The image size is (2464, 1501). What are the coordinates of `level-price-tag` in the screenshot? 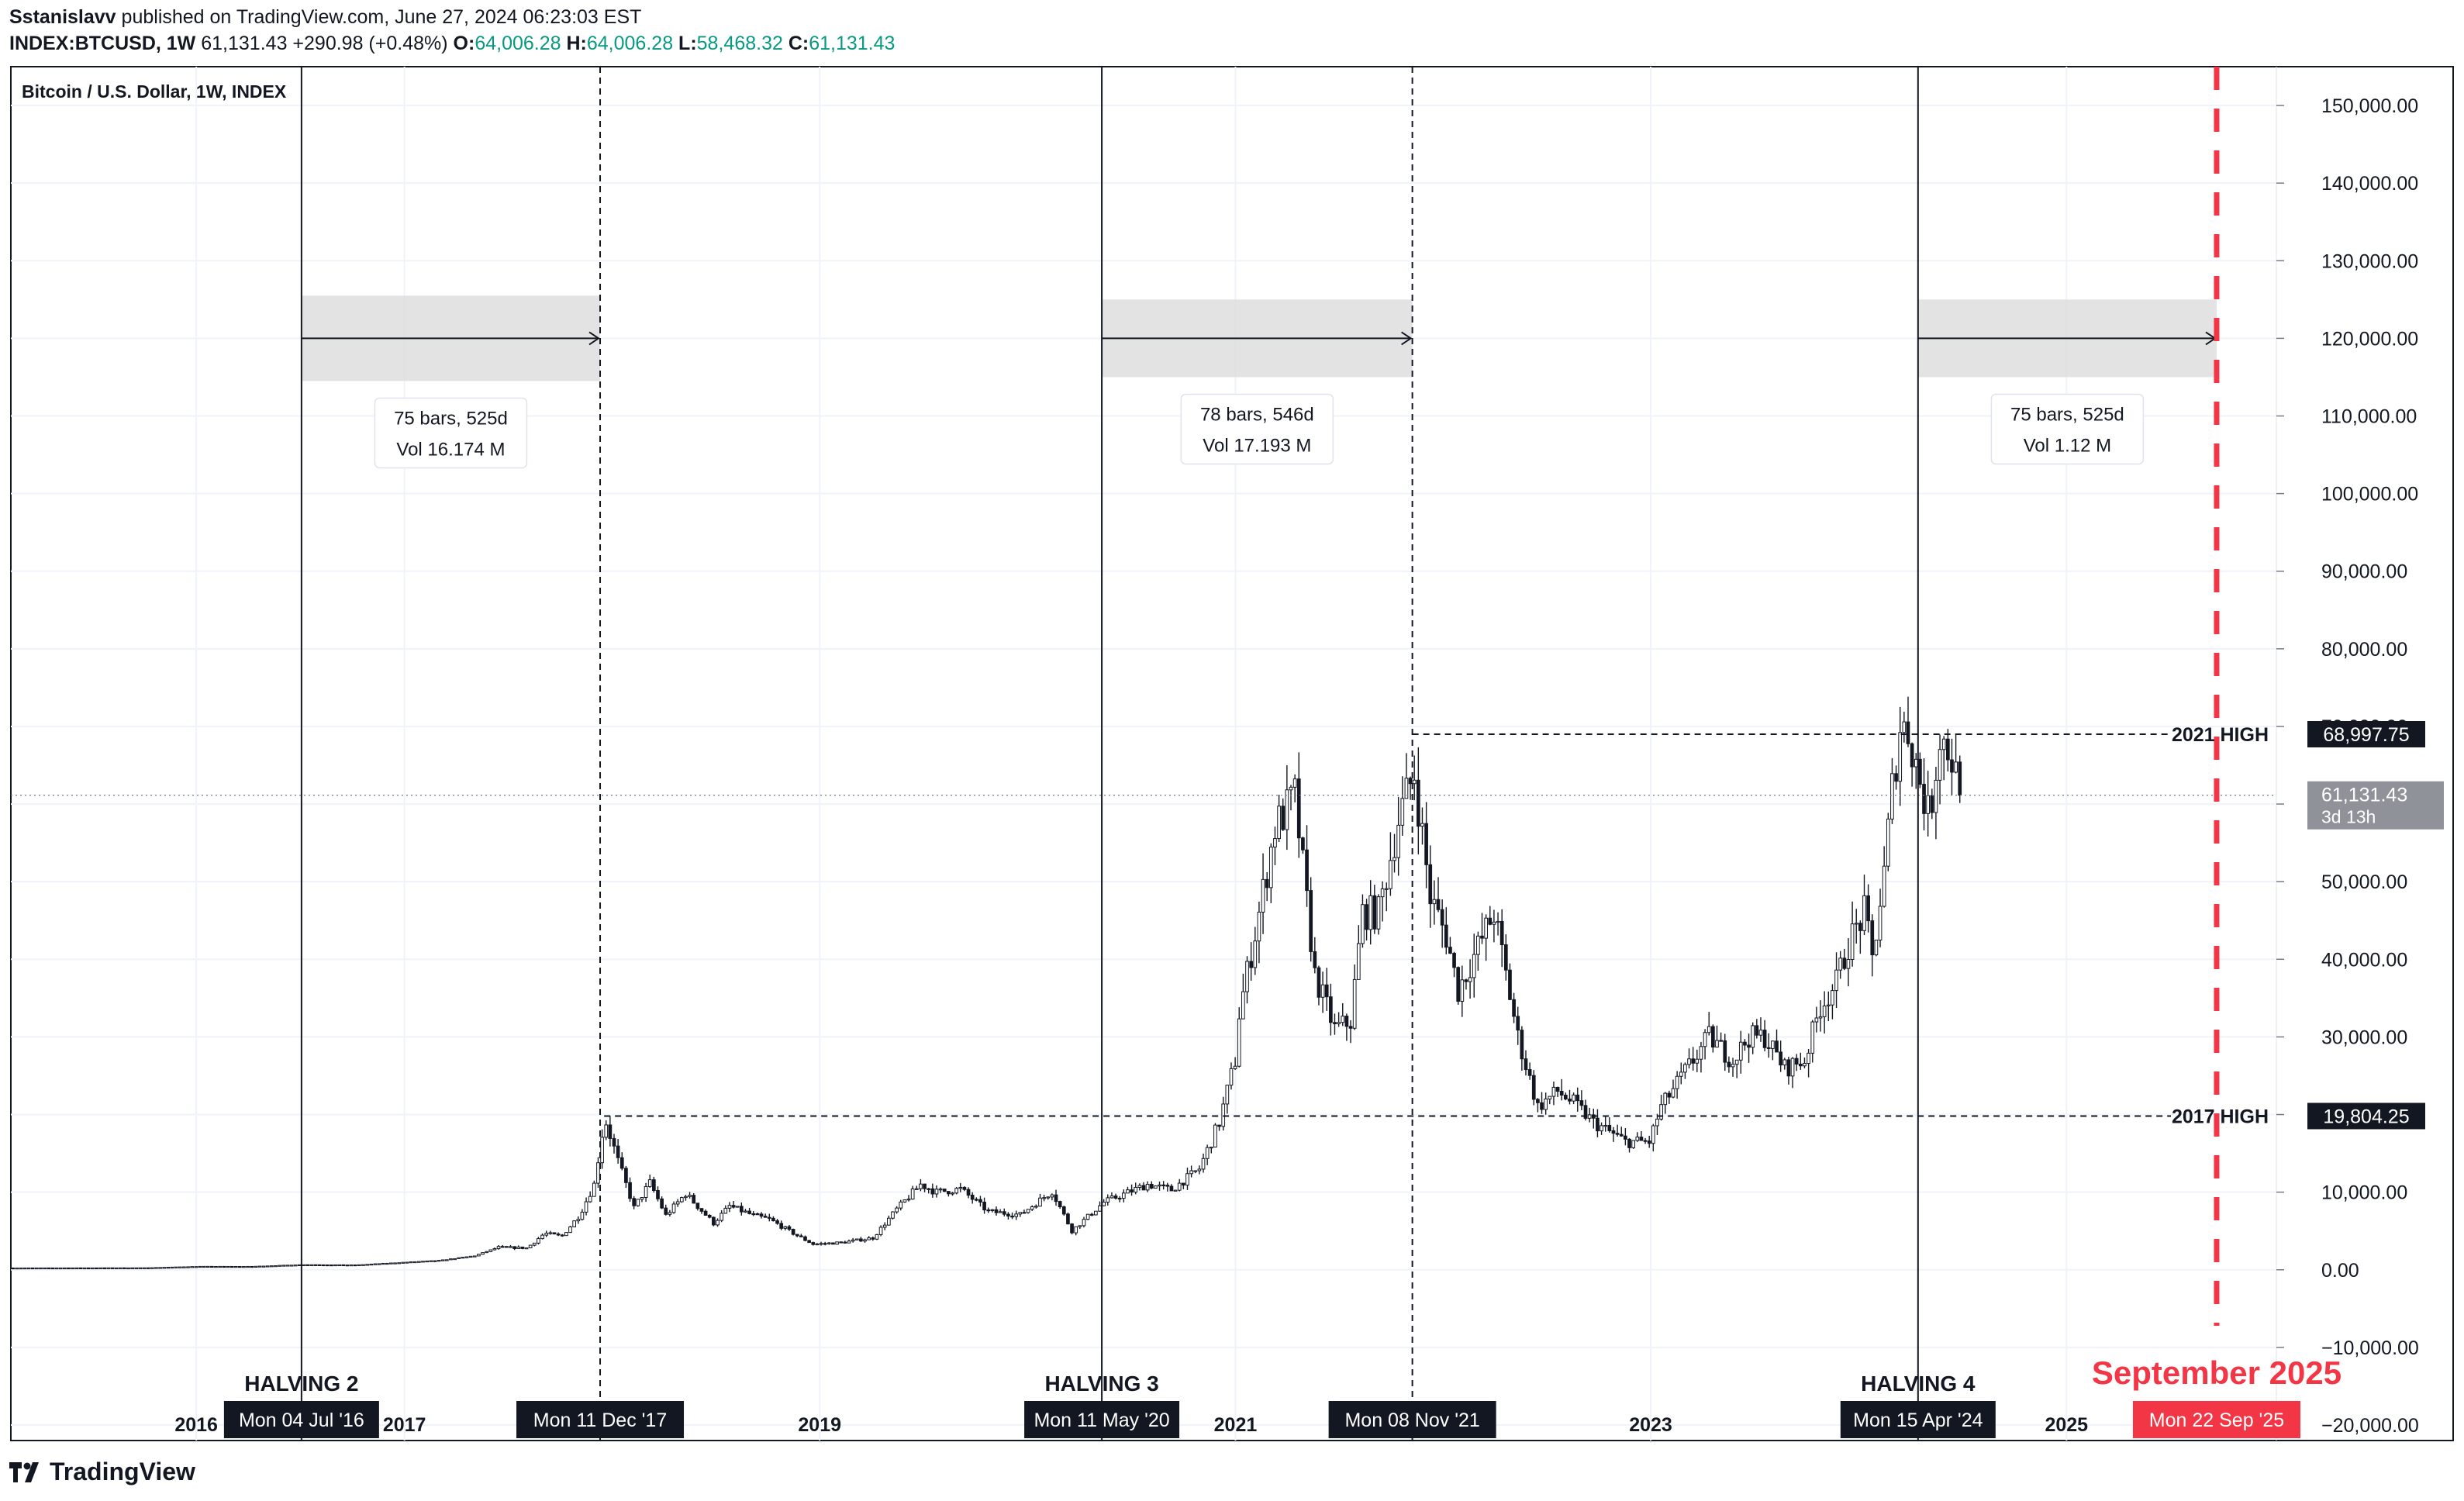 It's located at (2366, 733).